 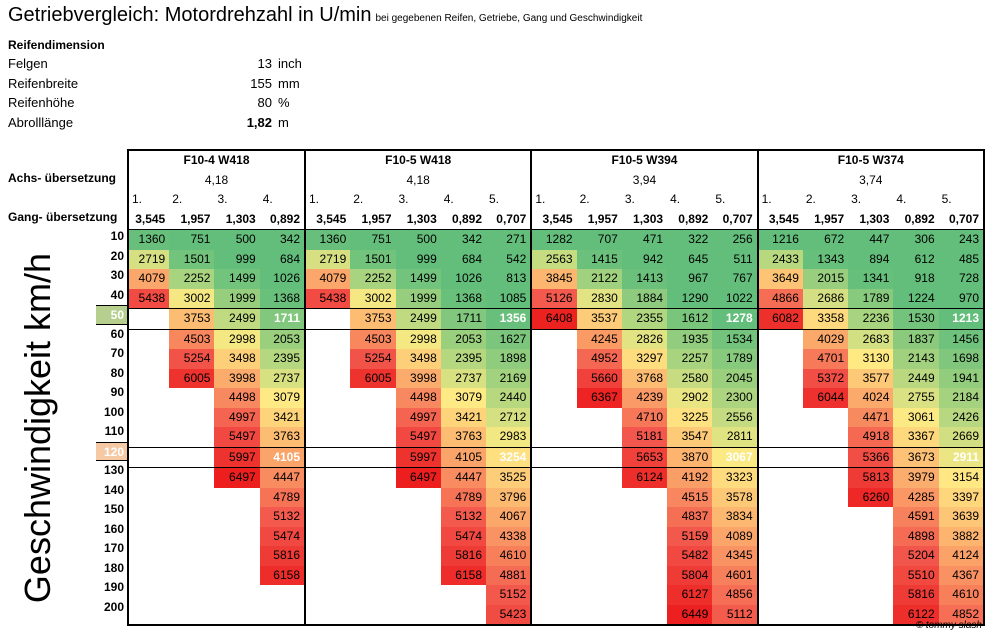 I want to click on gearbox-name: F10-5 W374, so click(x=871, y=160).